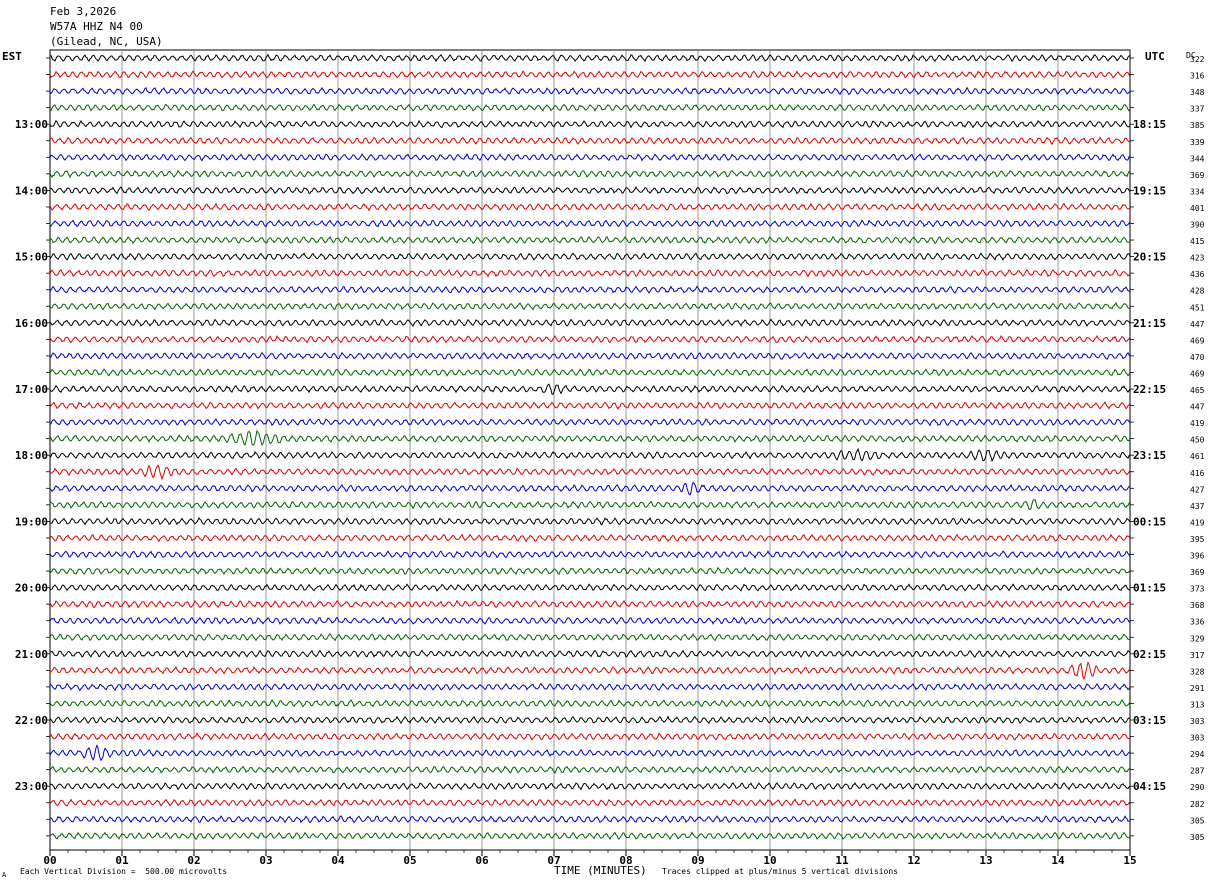 The height and width of the screenshot is (886, 1210). What do you see at coordinates (338, 860) in the screenshot?
I see `x-tick-label: 04` at bounding box center [338, 860].